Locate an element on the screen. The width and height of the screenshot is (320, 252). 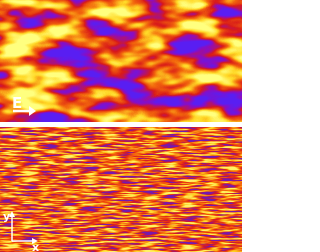
x-arrowhead is located at coordinates (35, 241).